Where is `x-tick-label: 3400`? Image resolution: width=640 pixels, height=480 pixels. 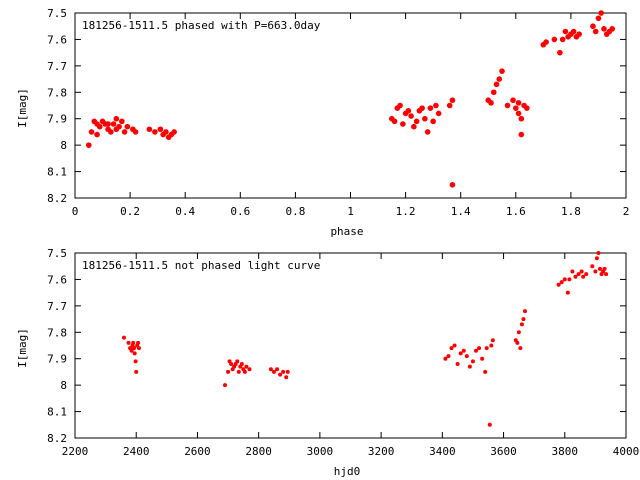
x-tick-label: 3400 is located at coordinates (442, 451).